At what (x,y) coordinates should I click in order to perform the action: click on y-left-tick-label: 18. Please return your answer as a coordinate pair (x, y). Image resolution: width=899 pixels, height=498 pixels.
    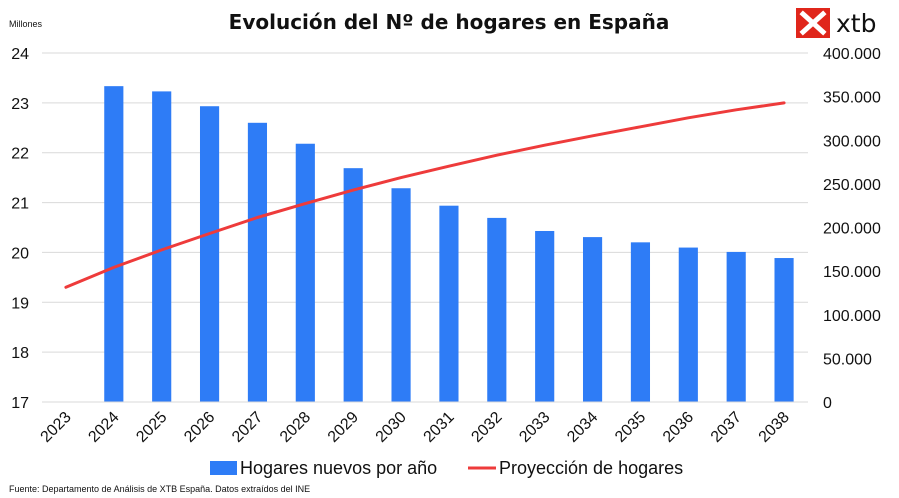
    Looking at the image, I should click on (20, 353).